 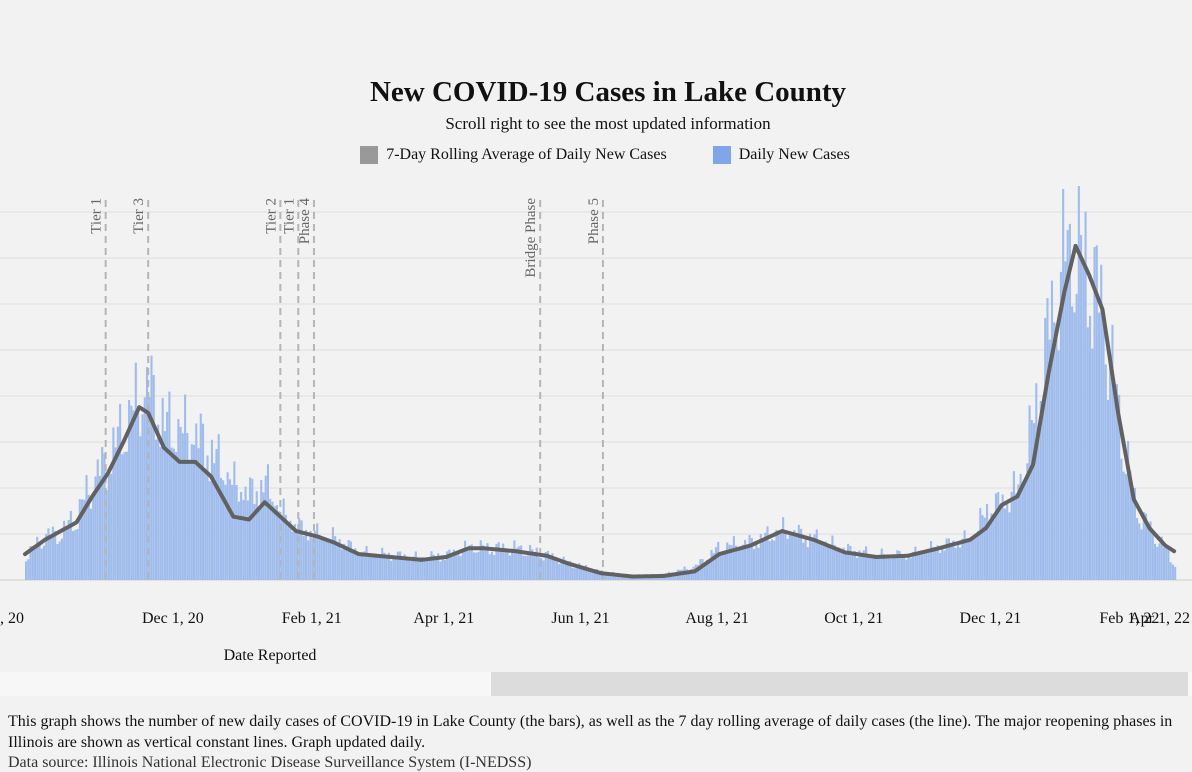 I want to click on phase-label: Phase 5, so click(x=594, y=221).